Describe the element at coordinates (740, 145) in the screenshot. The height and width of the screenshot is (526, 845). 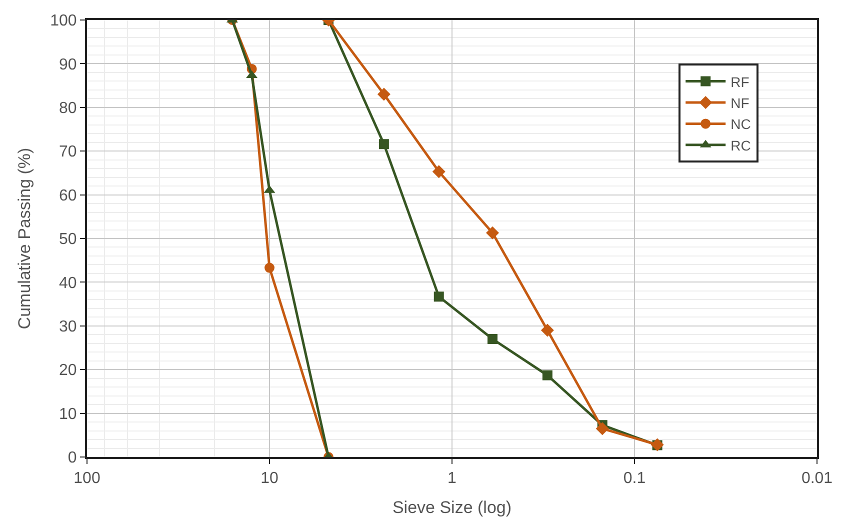
I see `legend-label: RC` at that location.